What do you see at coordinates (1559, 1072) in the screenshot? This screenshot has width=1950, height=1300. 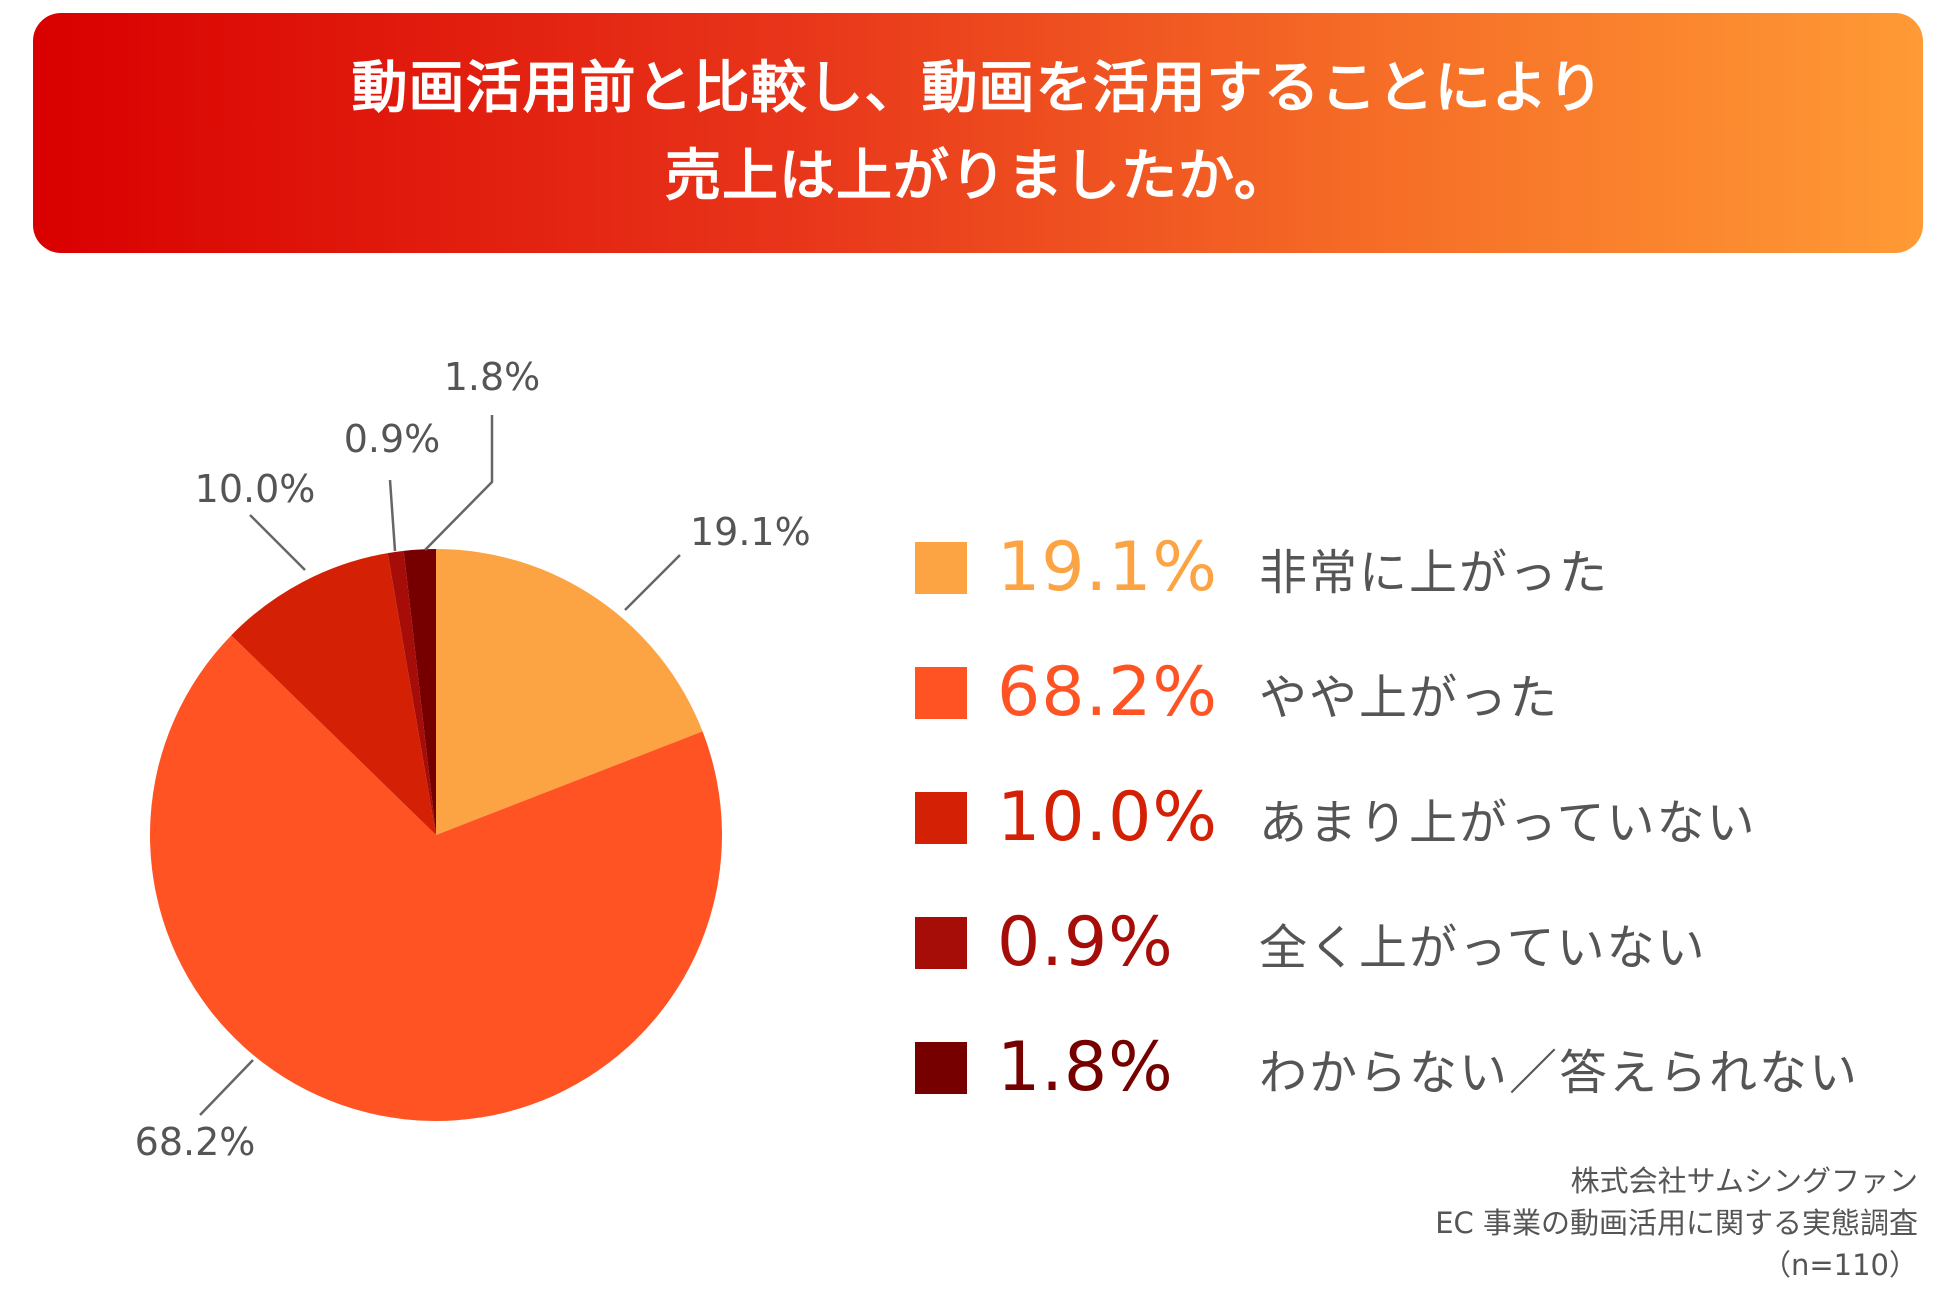 I see `legend-label: わからない／答えられない` at bounding box center [1559, 1072].